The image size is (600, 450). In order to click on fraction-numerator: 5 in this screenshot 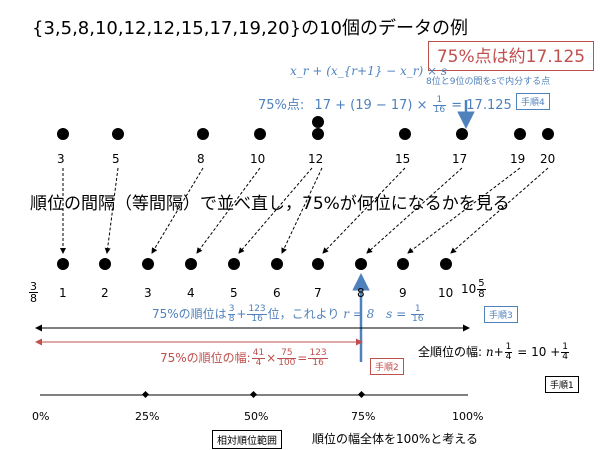, I will do `click(481, 284)`.